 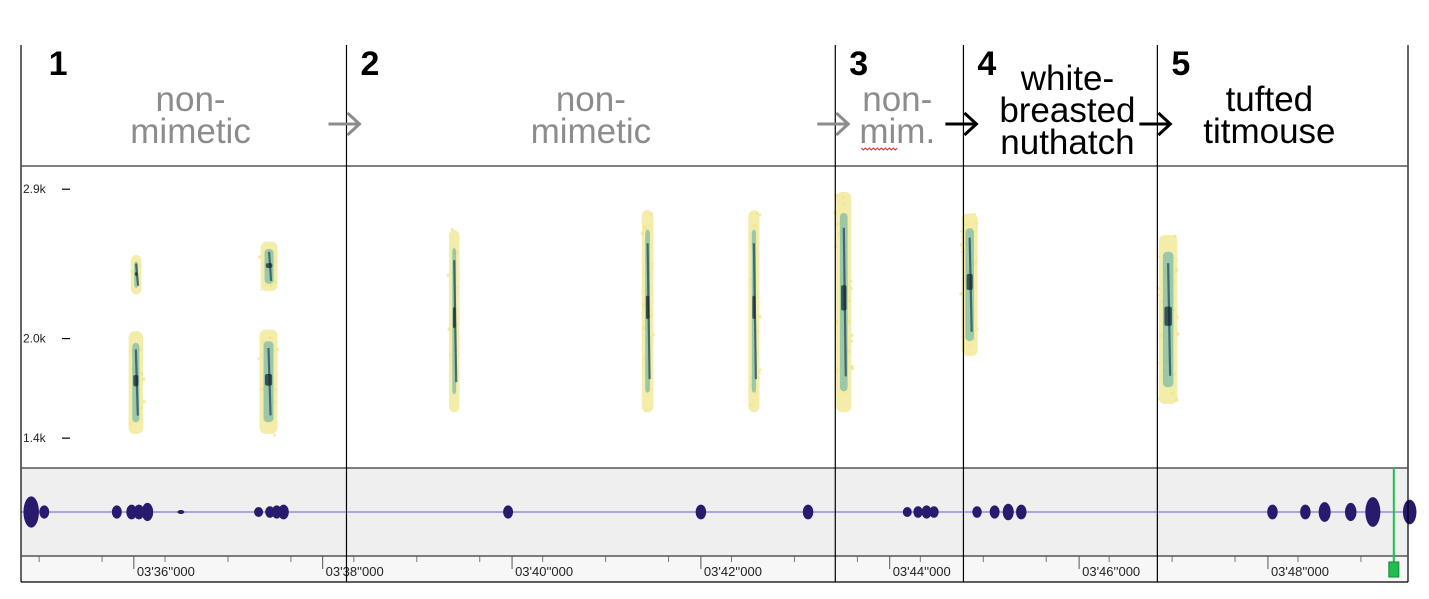 What do you see at coordinates (733, 571) in the screenshot?
I see `time-tick-label: 03'42''000` at bounding box center [733, 571].